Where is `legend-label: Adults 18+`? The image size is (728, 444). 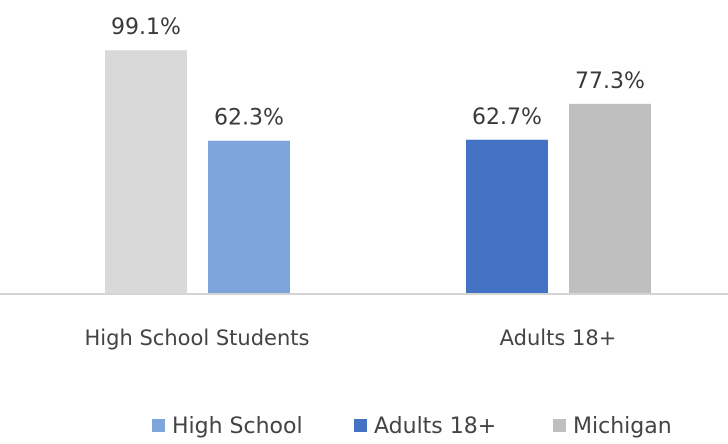 legend-label: Adults 18+ is located at coordinates (435, 426).